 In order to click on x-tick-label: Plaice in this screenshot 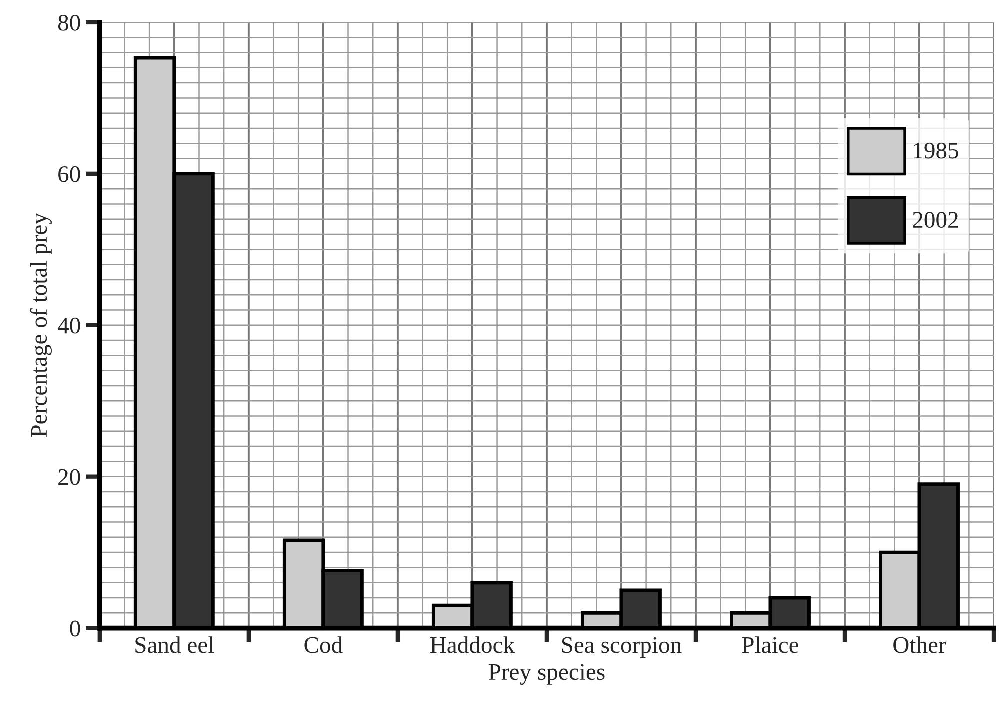, I will do `click(770, 645)`.